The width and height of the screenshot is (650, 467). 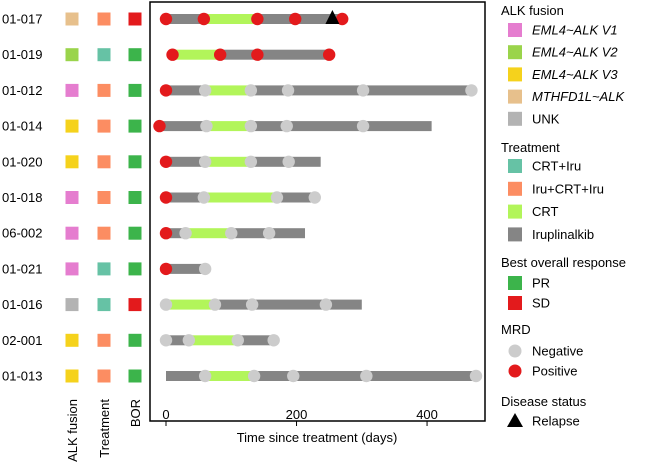 What do you see at coordinates (332, 17) in the screenshot?
I see `relapse-triangle` at bounding box center [332, 17].